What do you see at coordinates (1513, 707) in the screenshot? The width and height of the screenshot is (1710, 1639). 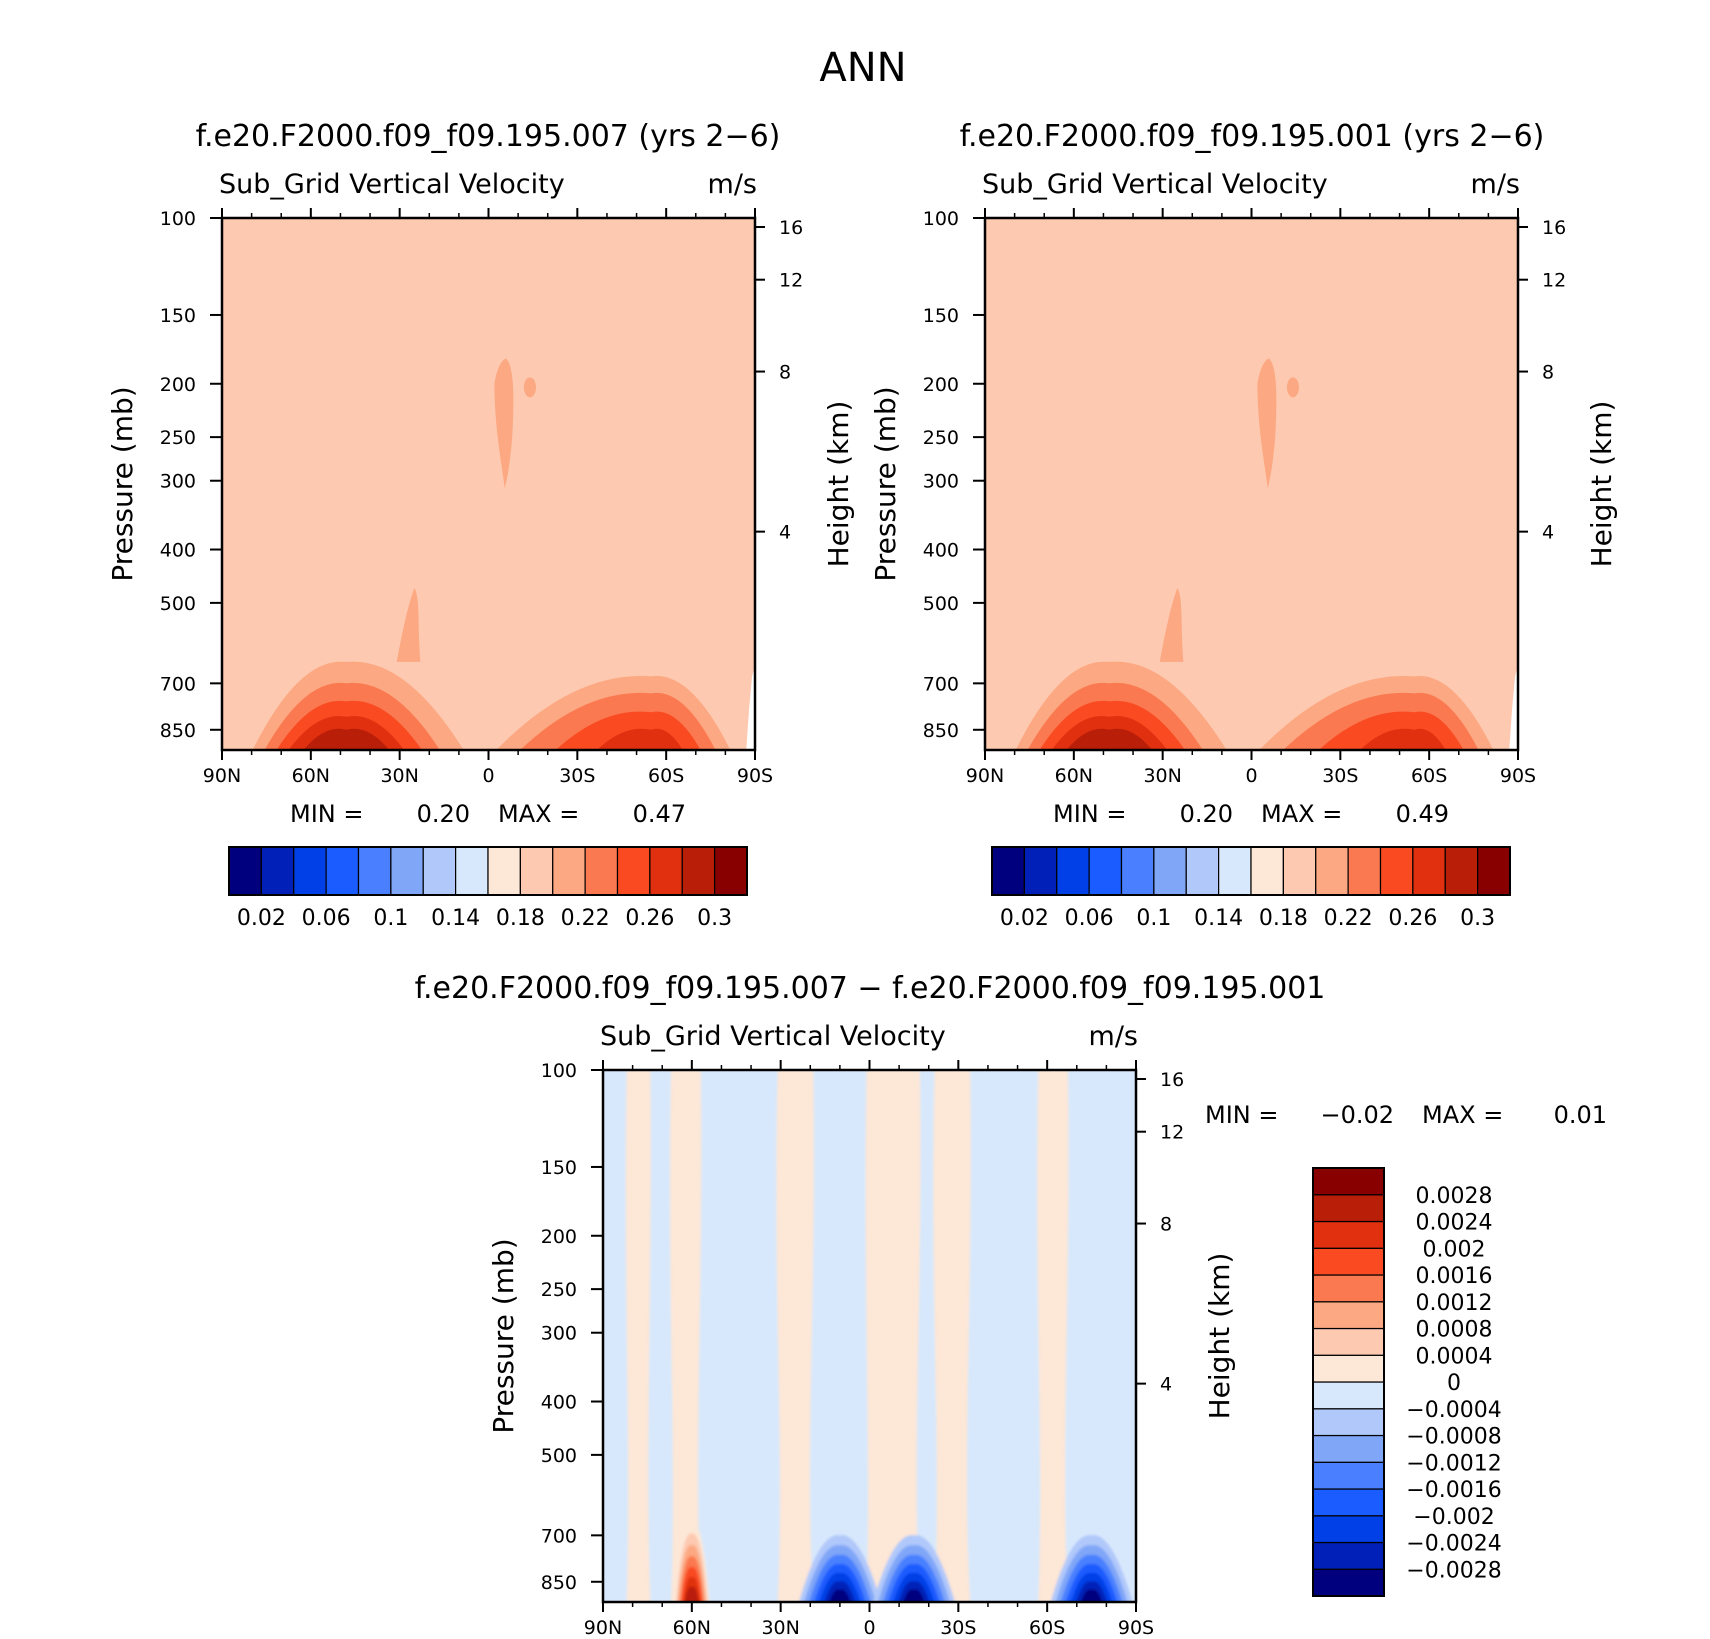 I see `case2-polar-mask` at bounding box center [1513, 707].